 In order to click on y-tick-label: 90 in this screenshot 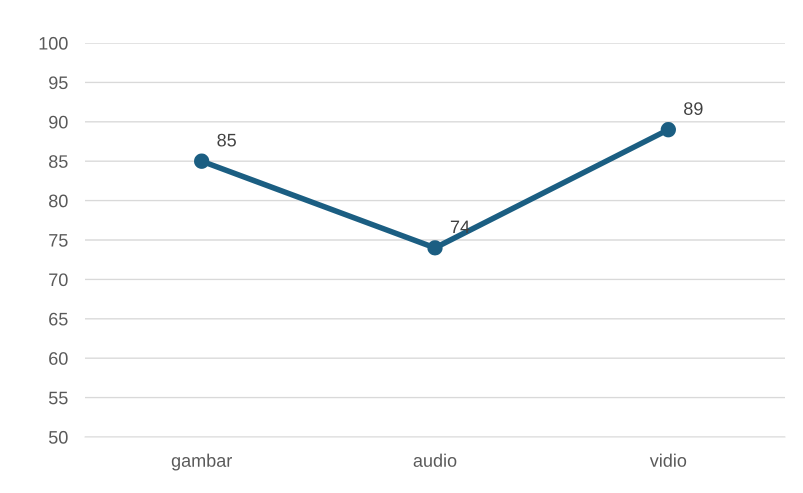, I will do `click(58, 122)`.